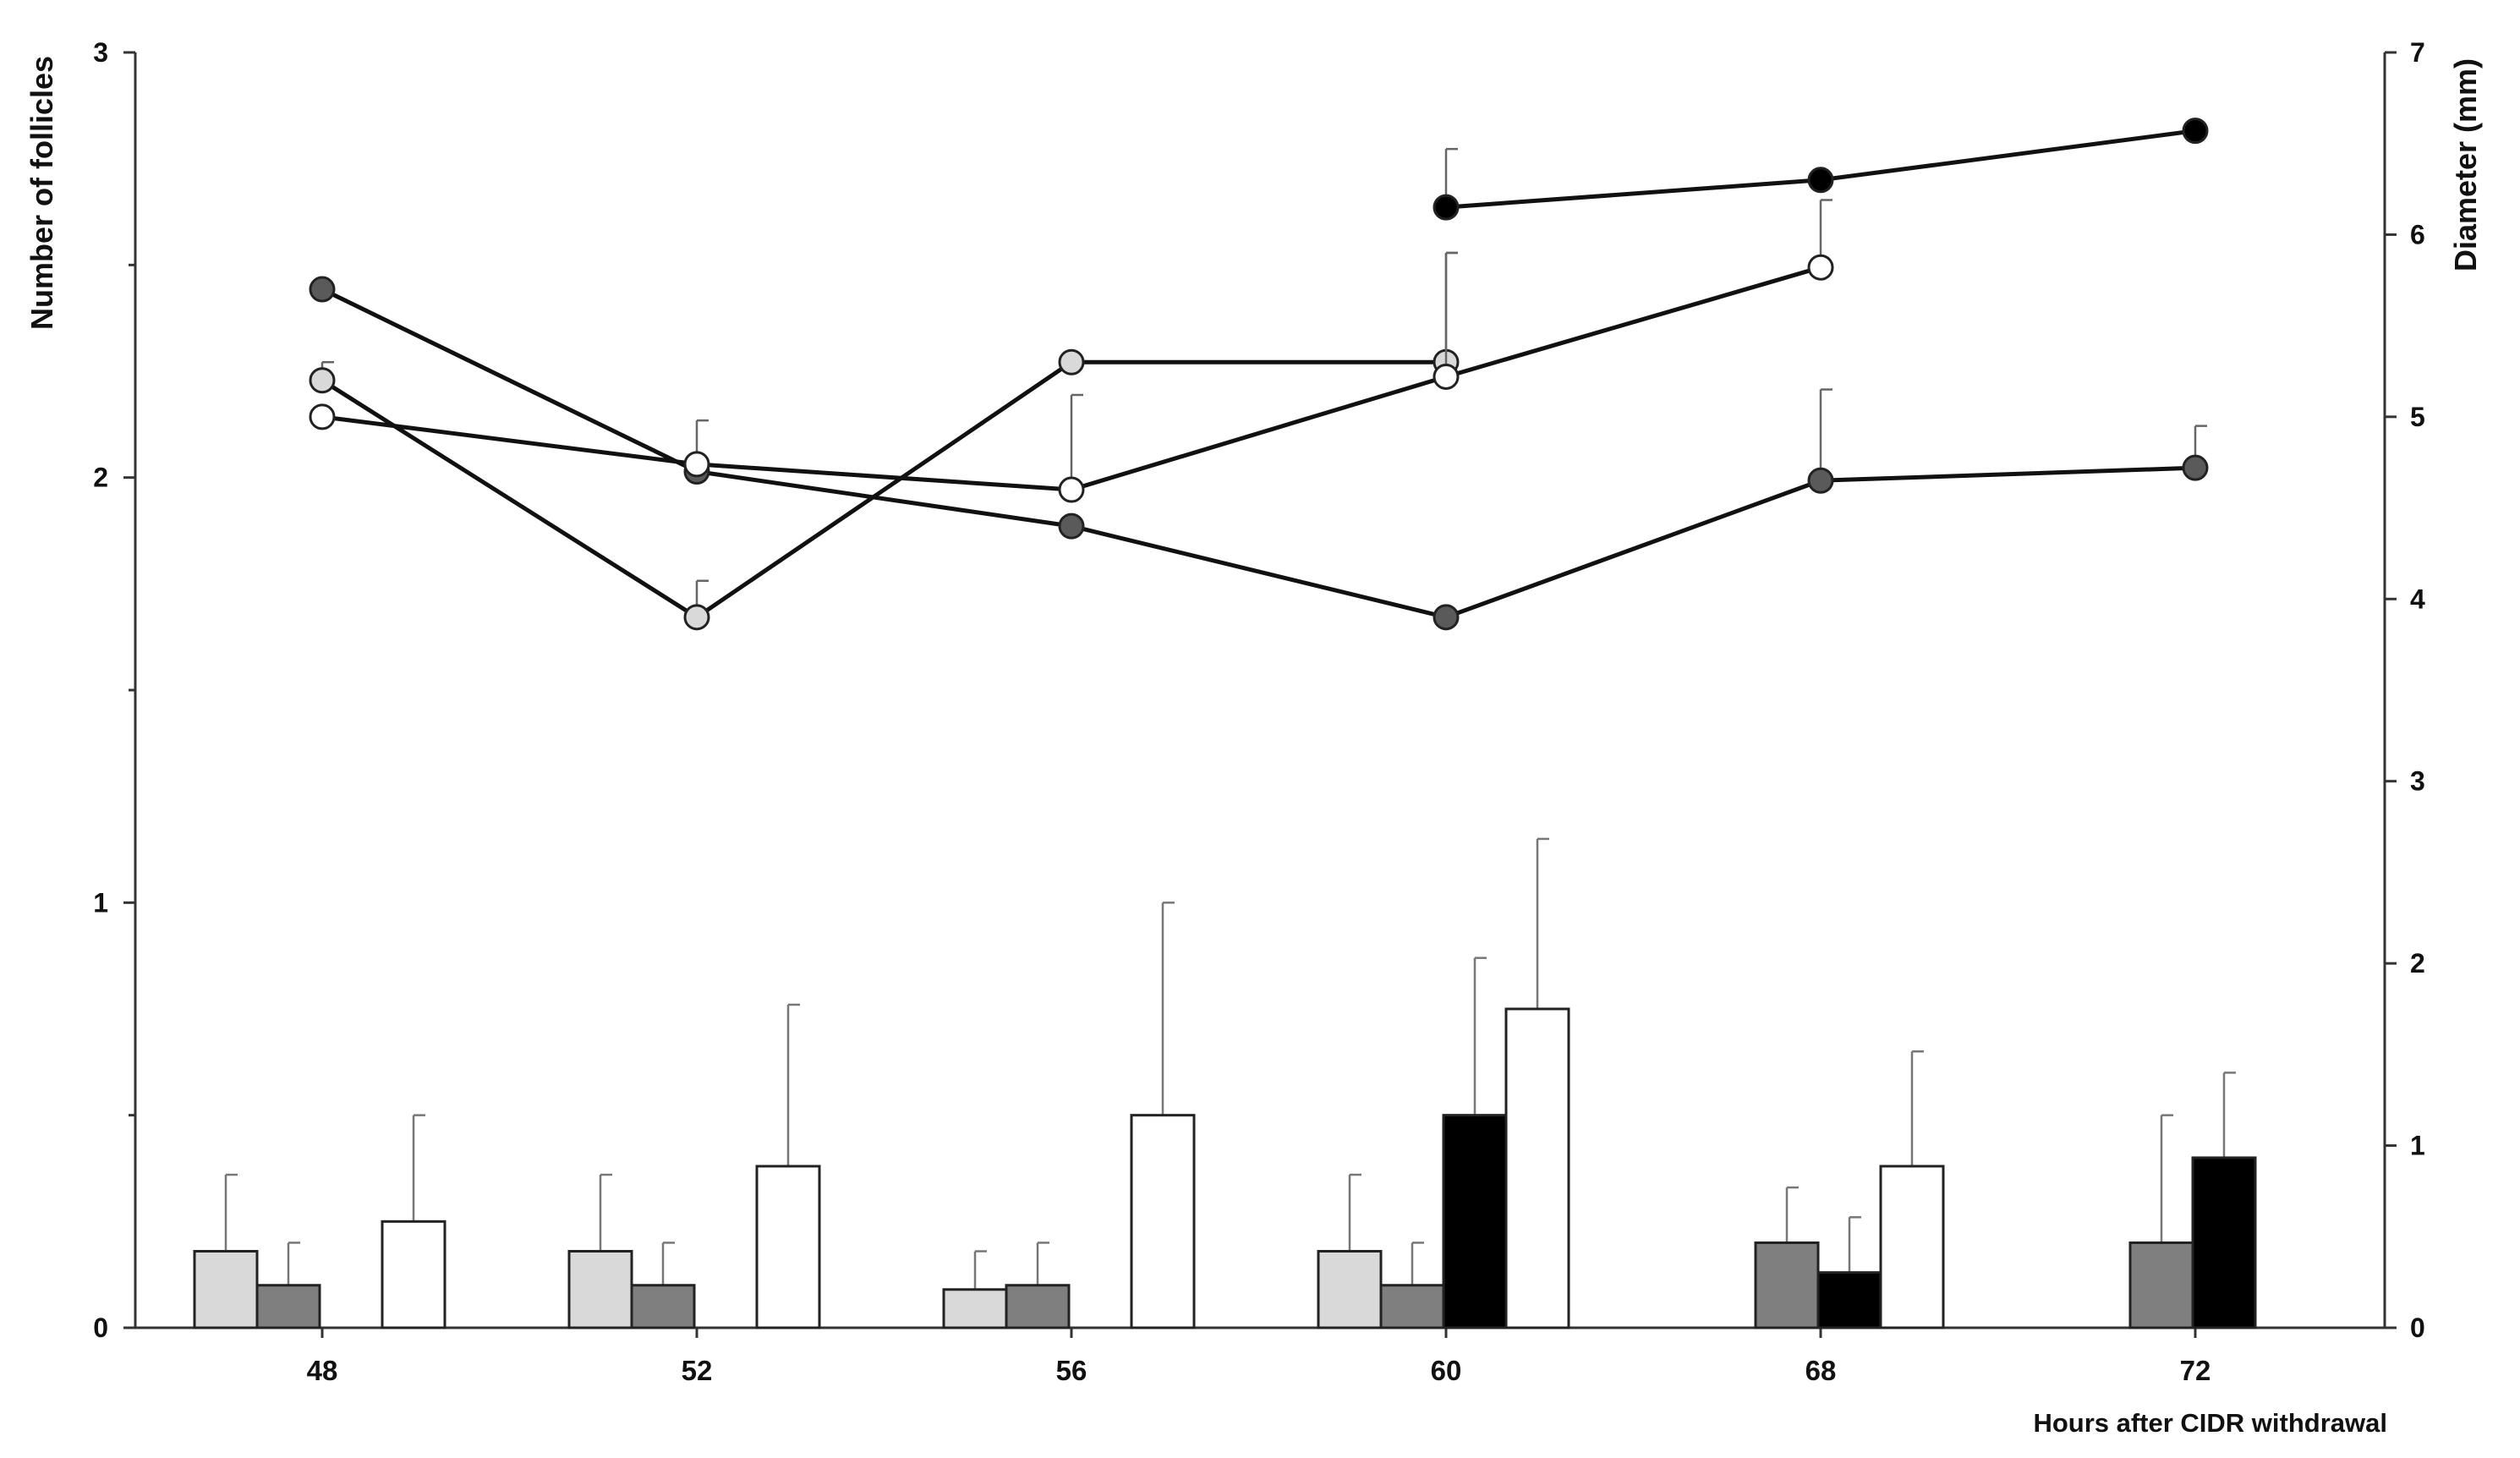 Image resolution: width=2520 pixels, height=1458 pixels. What do you see at coordinates (2417, 781) in the screenshot?
I see `y2-tick-label: 3` at bounding box center [2417, 781].